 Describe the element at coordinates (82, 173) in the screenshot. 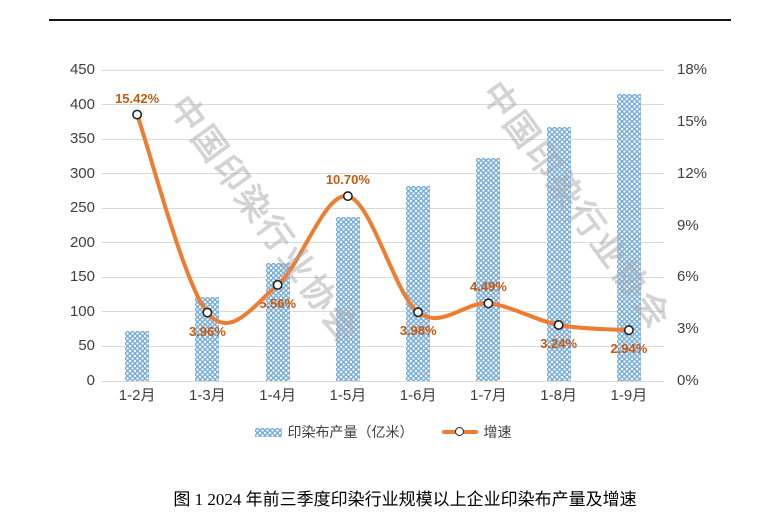

I see `y-axis-tick-left: 300` at that location.